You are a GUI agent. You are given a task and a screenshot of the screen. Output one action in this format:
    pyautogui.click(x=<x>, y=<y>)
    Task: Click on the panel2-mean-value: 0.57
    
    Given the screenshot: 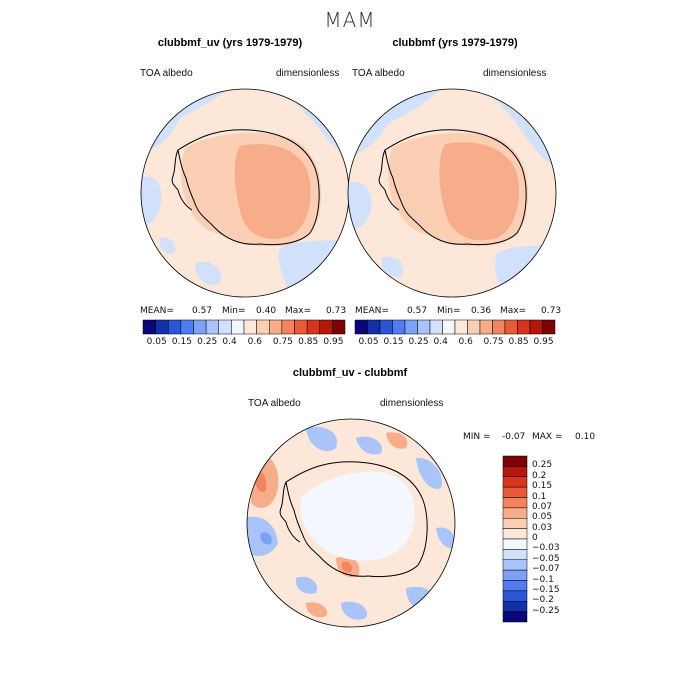 What is the action you would take?
    pyautogui.click(x=417, y=311)
    